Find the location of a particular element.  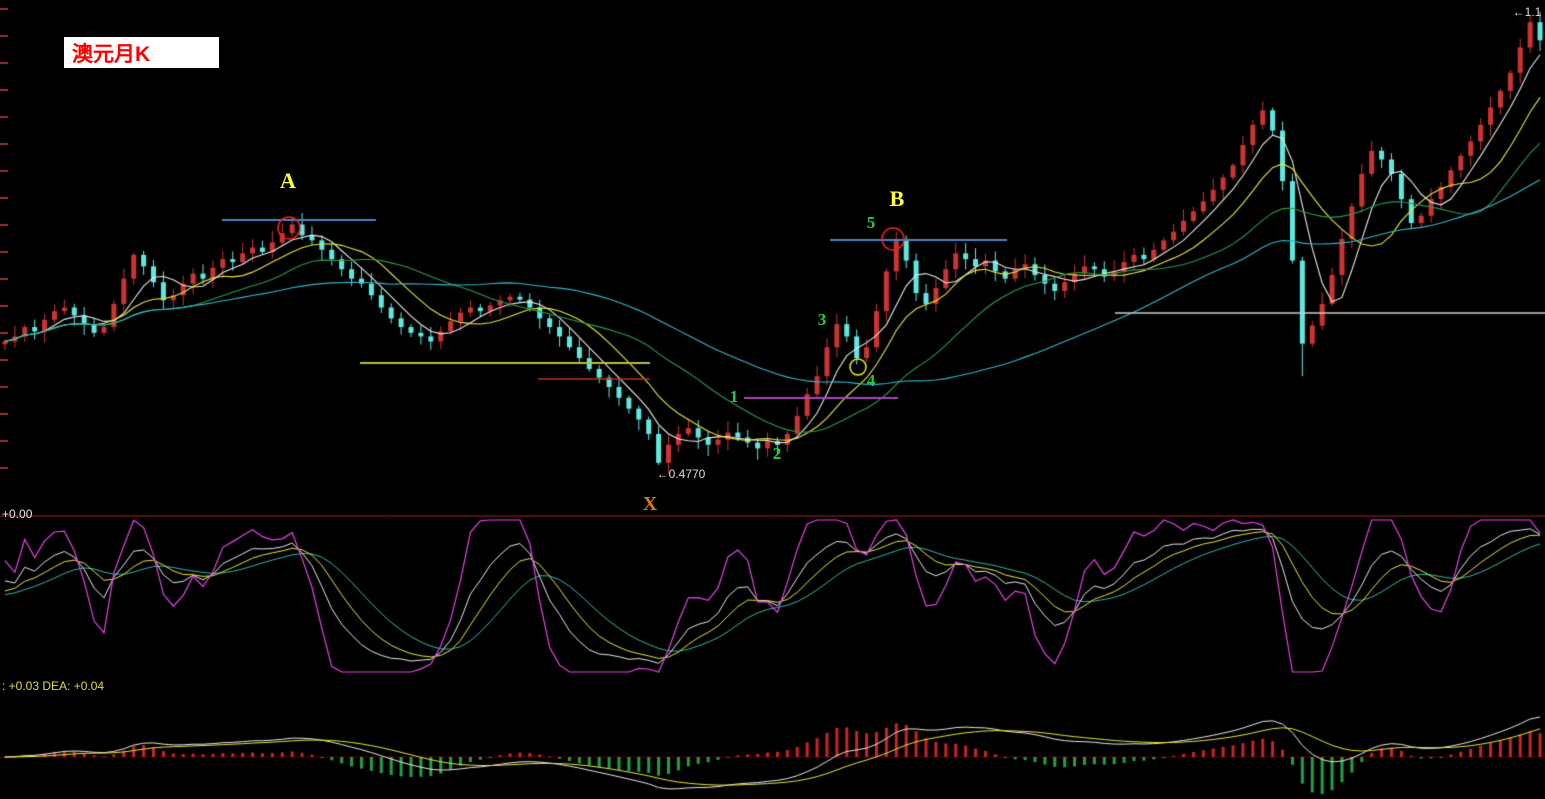

annotation-text: ←0.4770 is located at coordinates (681, 474).